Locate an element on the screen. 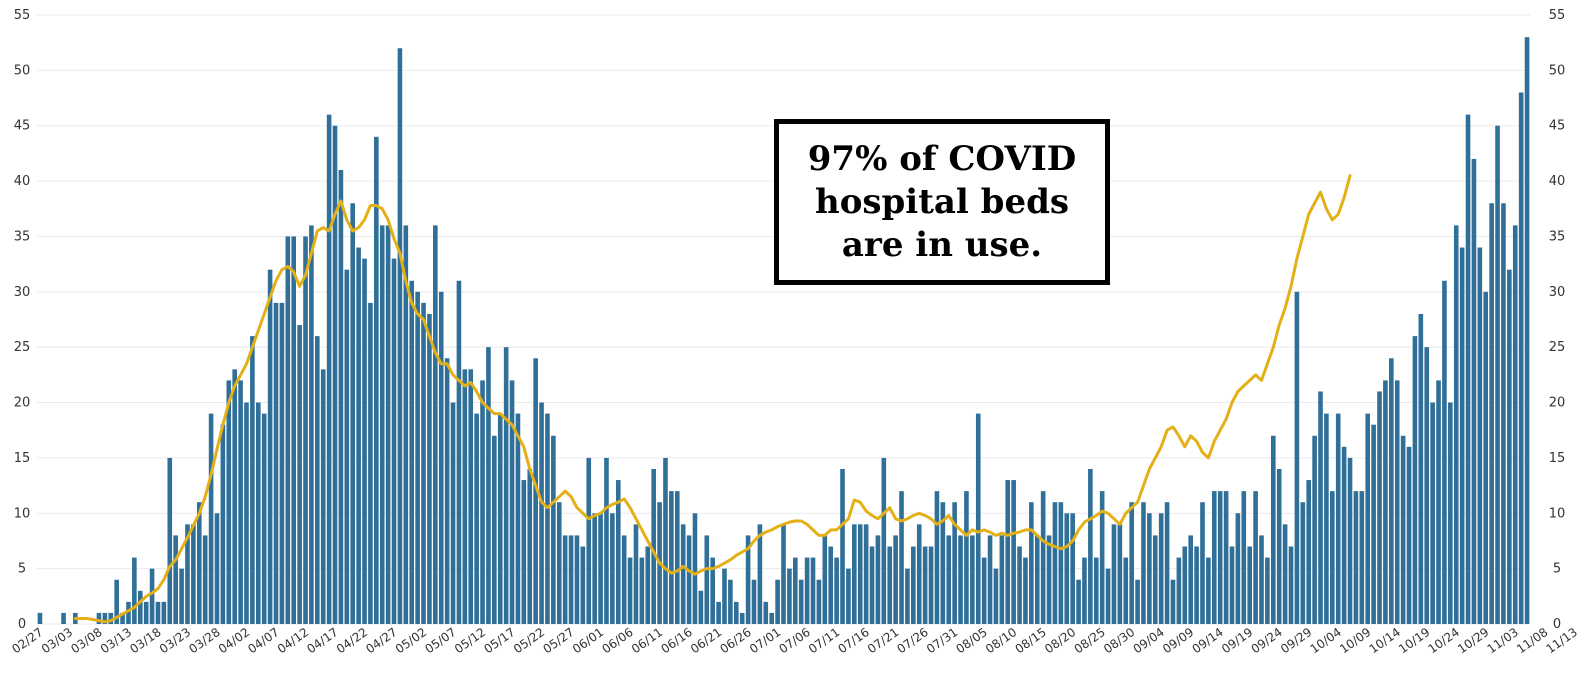 Image resolution: width=1582 pixels, height=684 pixels. x-tick-label: 06/26 is located at coordinates (735, 640).